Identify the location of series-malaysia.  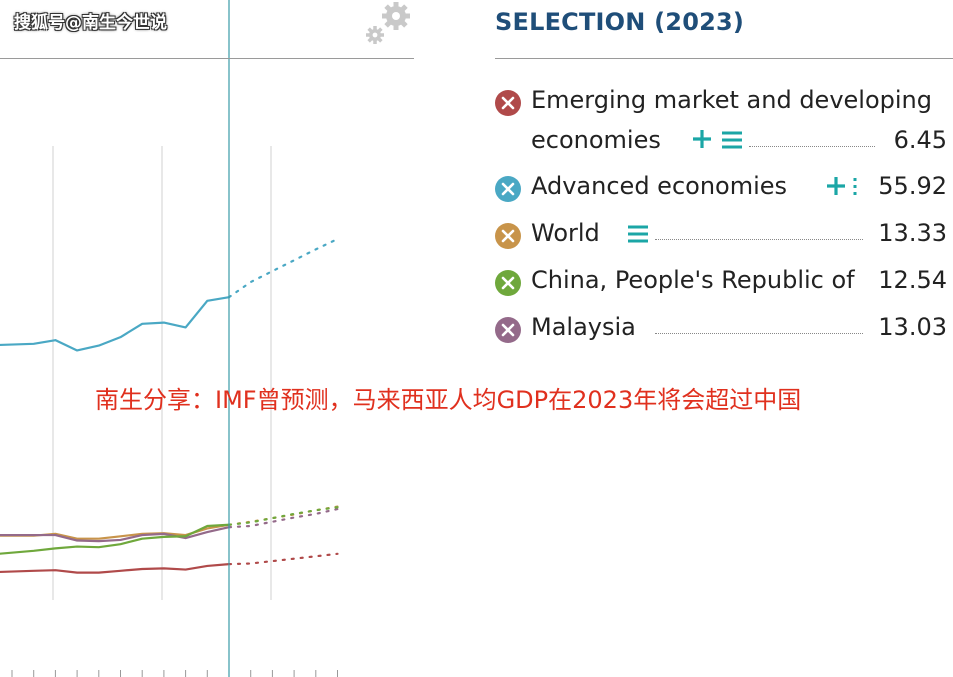
(169, 525).